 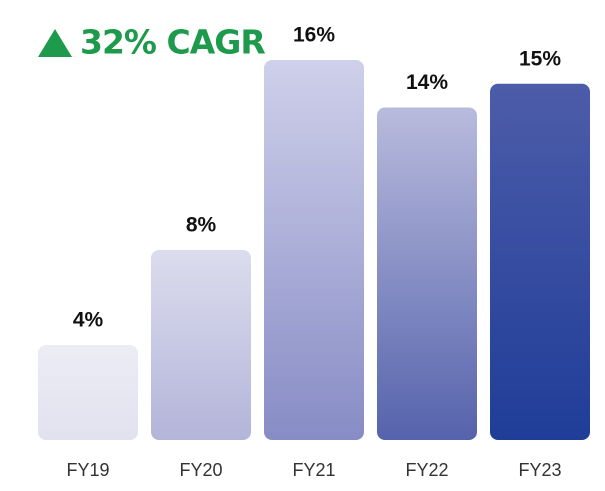 I want to click on value-label: 8%, so click(x=201, y=225).